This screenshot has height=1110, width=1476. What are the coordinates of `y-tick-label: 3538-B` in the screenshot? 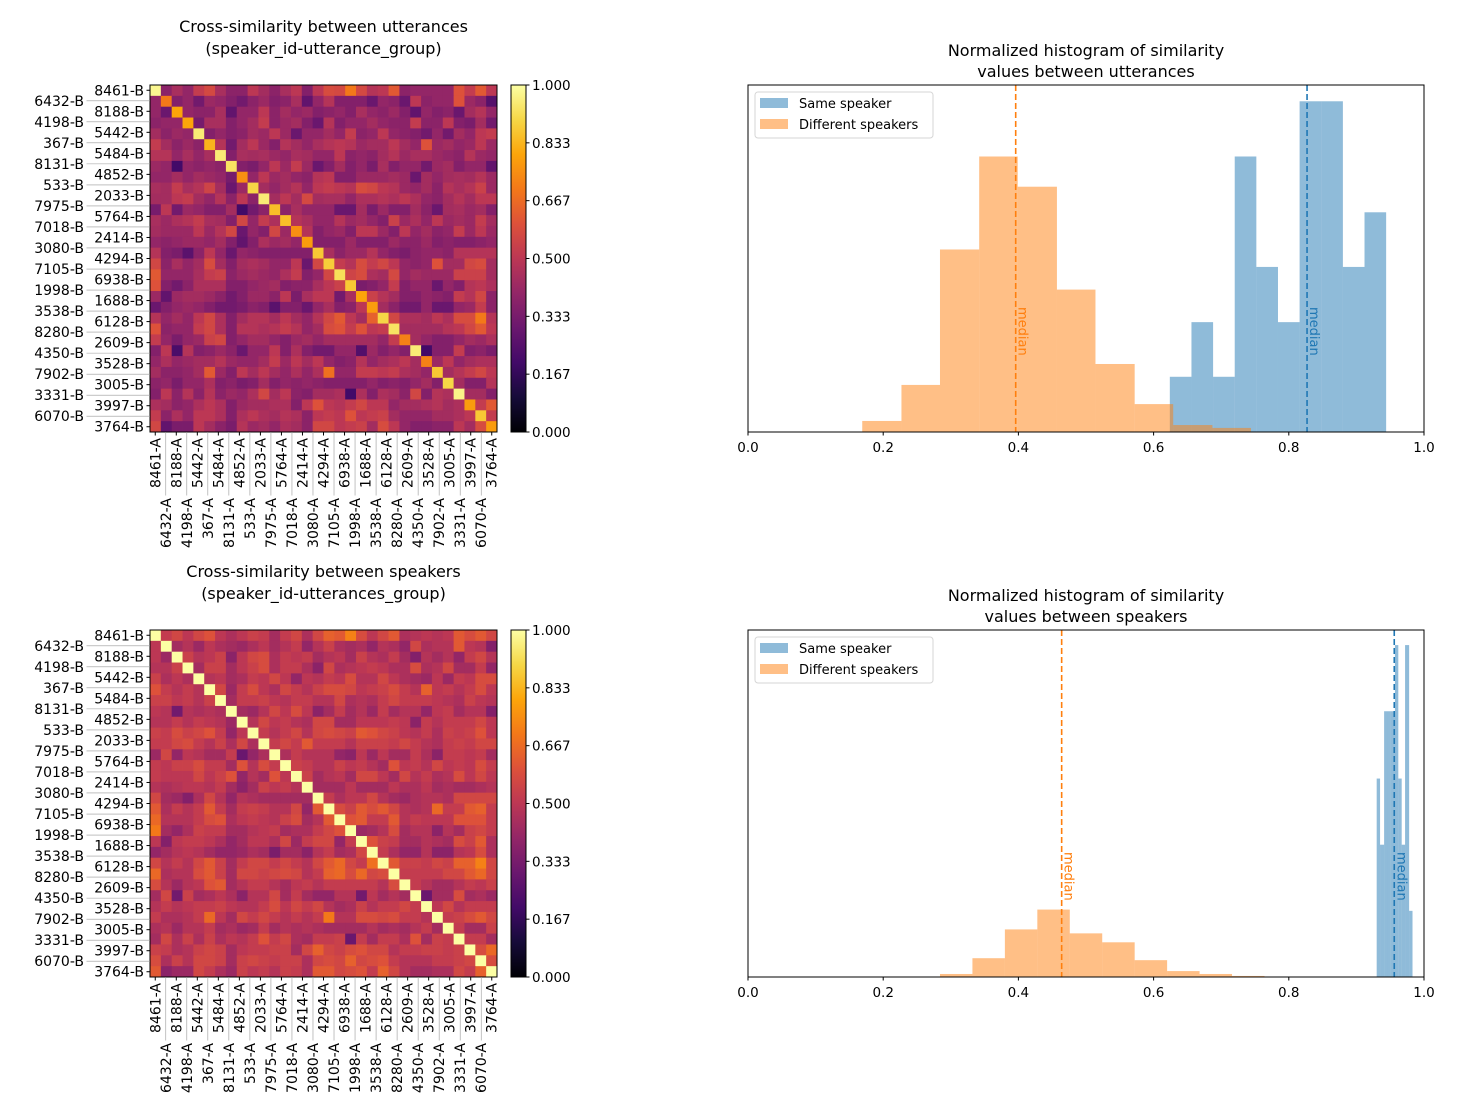 It's located at (59, 312).